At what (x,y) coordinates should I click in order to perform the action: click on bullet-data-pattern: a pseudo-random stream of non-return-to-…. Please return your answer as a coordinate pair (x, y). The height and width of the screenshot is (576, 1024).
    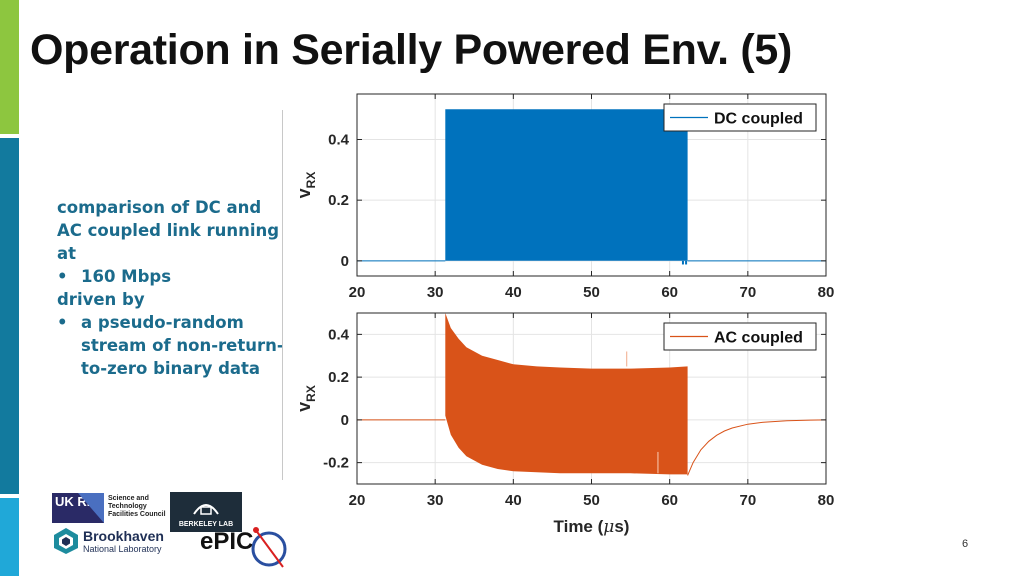
    Looking at the image, I should click on (173, 345).